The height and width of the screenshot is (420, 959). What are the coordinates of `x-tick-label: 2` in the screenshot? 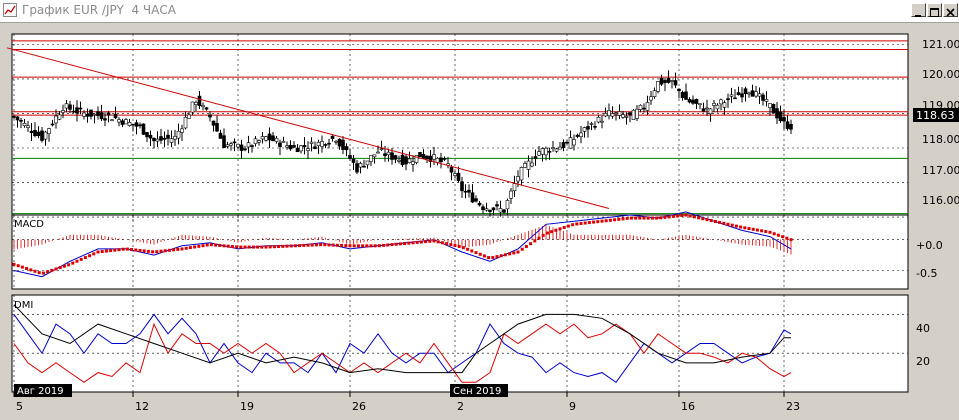 It's located at (460, 406).